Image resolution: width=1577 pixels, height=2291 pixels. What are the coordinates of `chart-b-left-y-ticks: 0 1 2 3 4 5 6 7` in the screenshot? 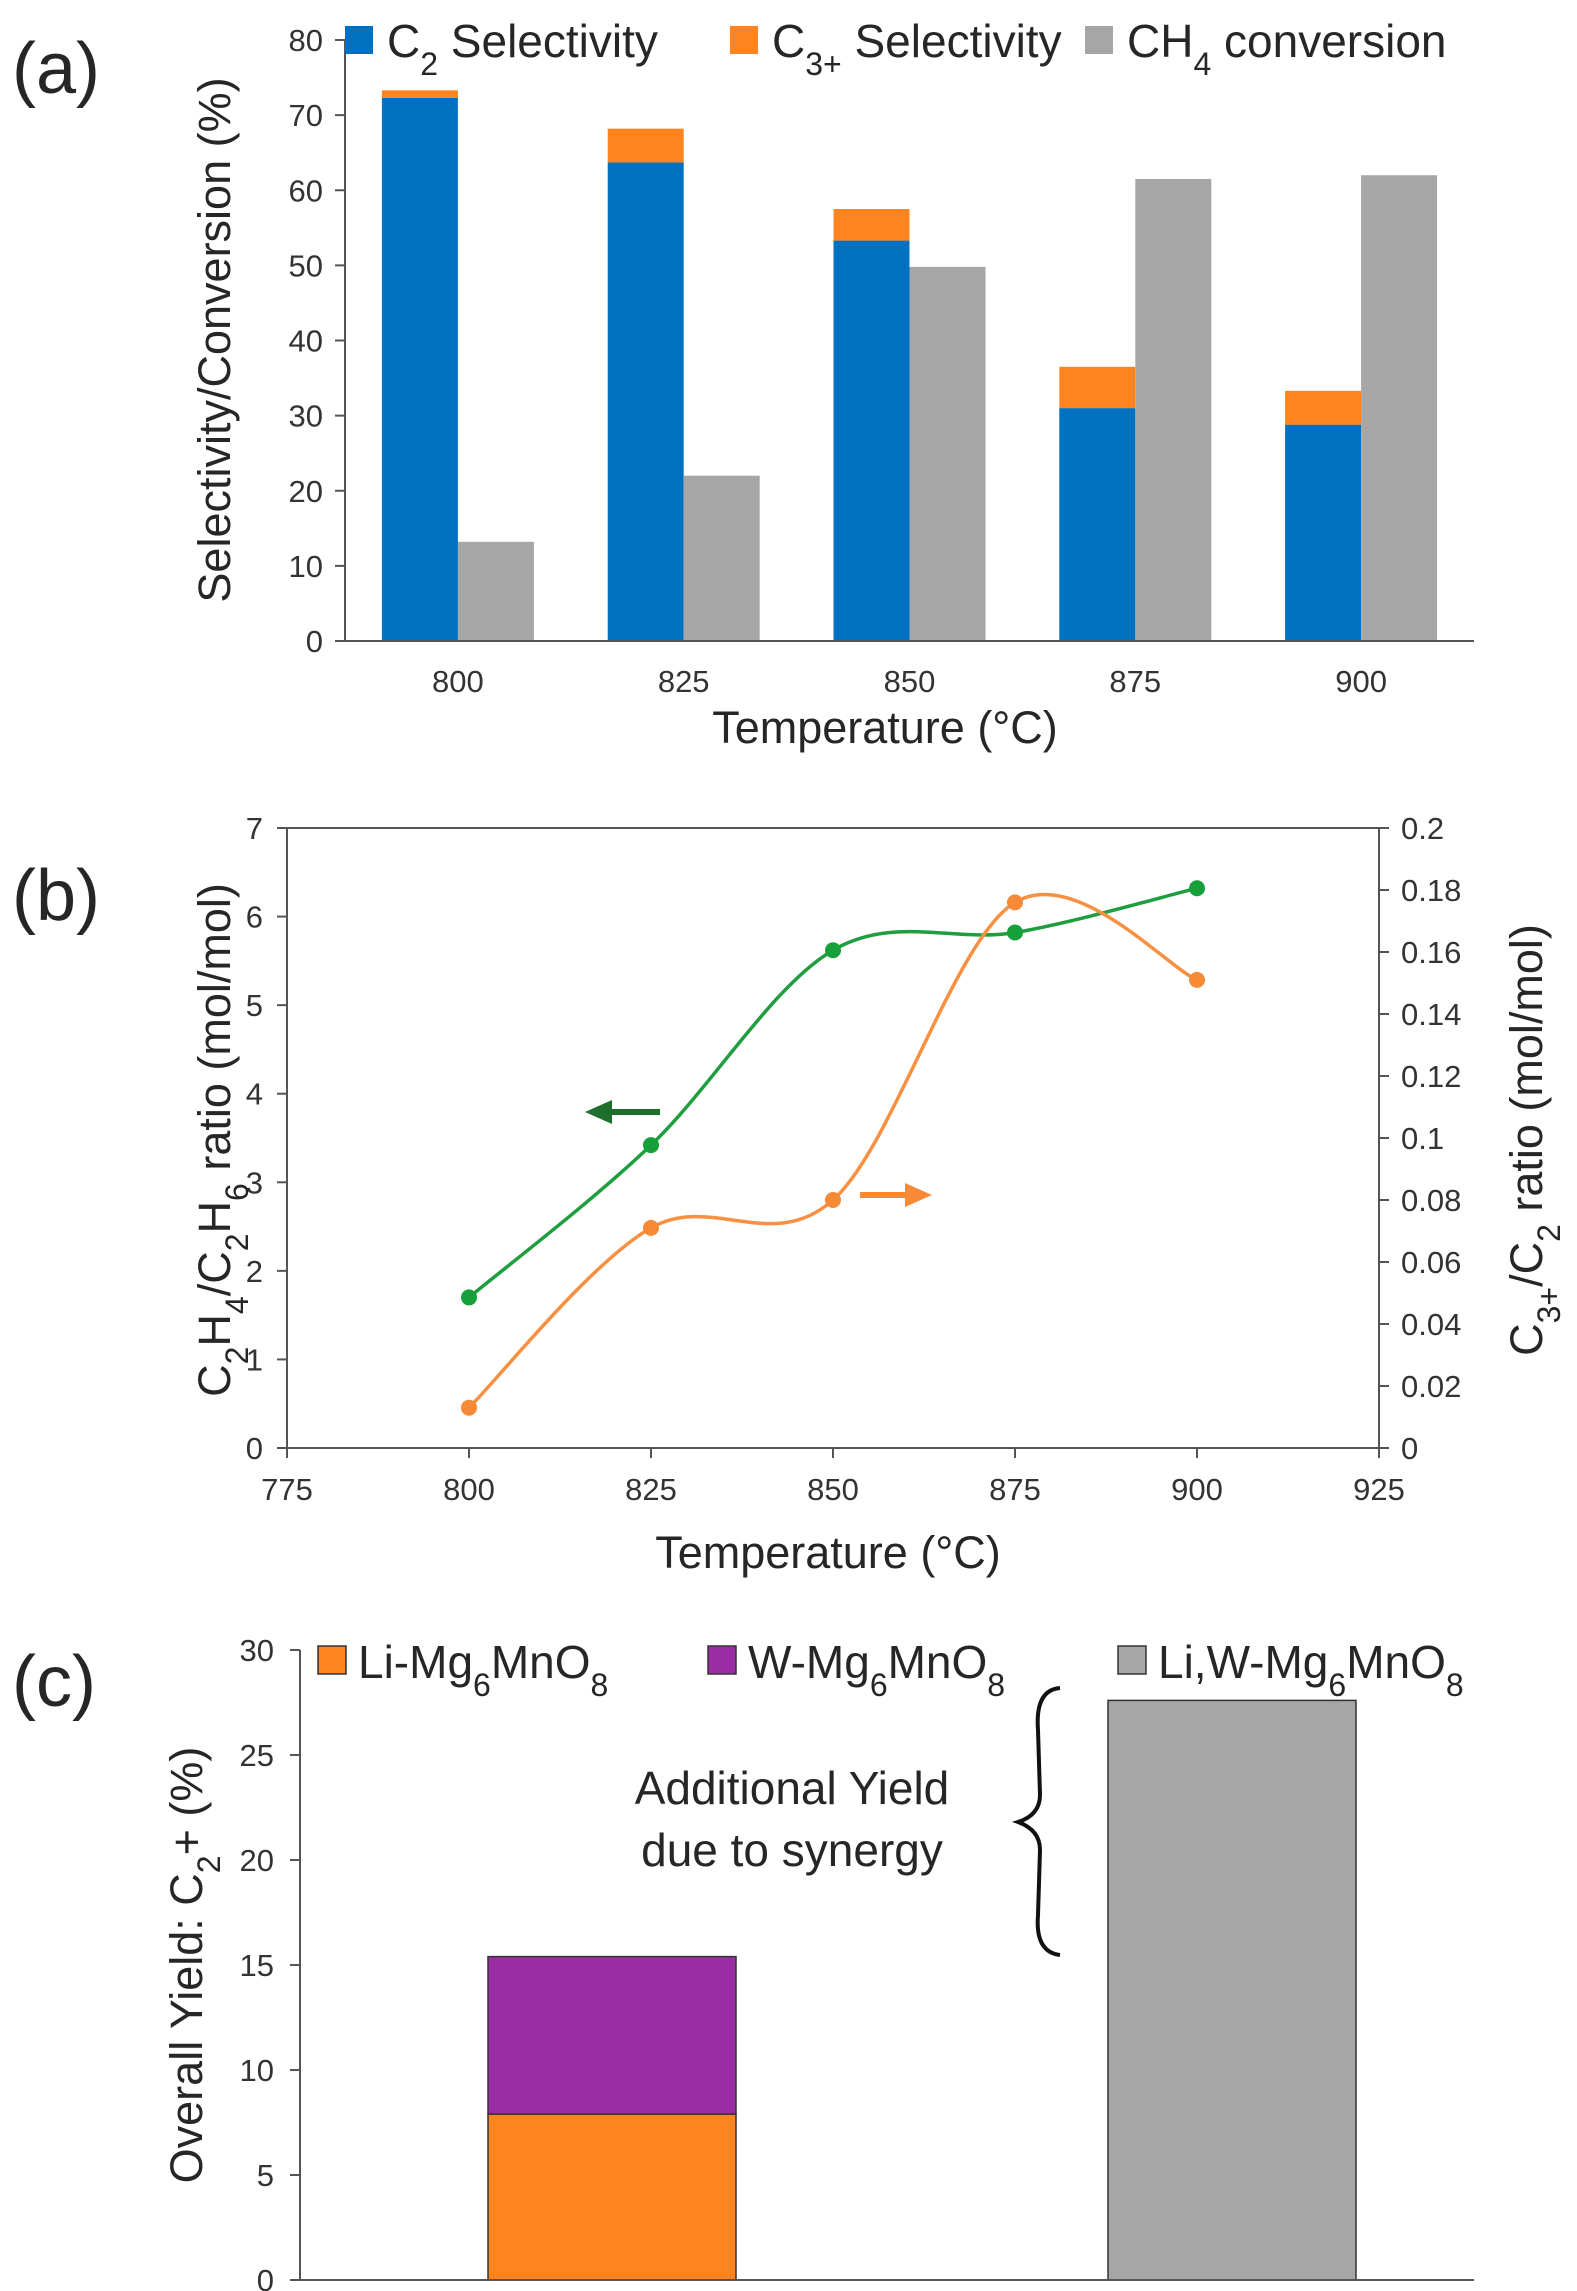 It's located at (266, 1138).